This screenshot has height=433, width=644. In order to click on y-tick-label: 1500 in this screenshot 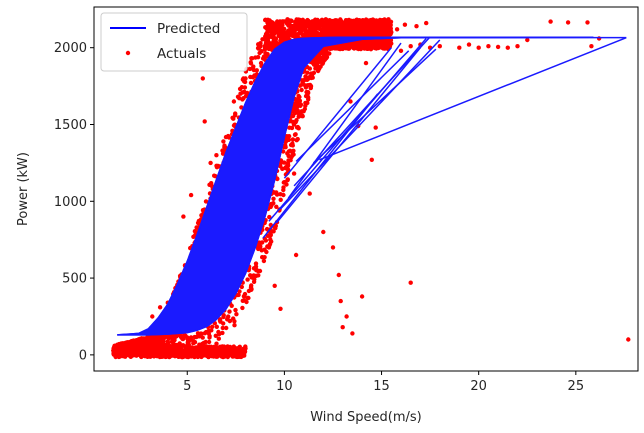, I will do `click(70, 125)`.